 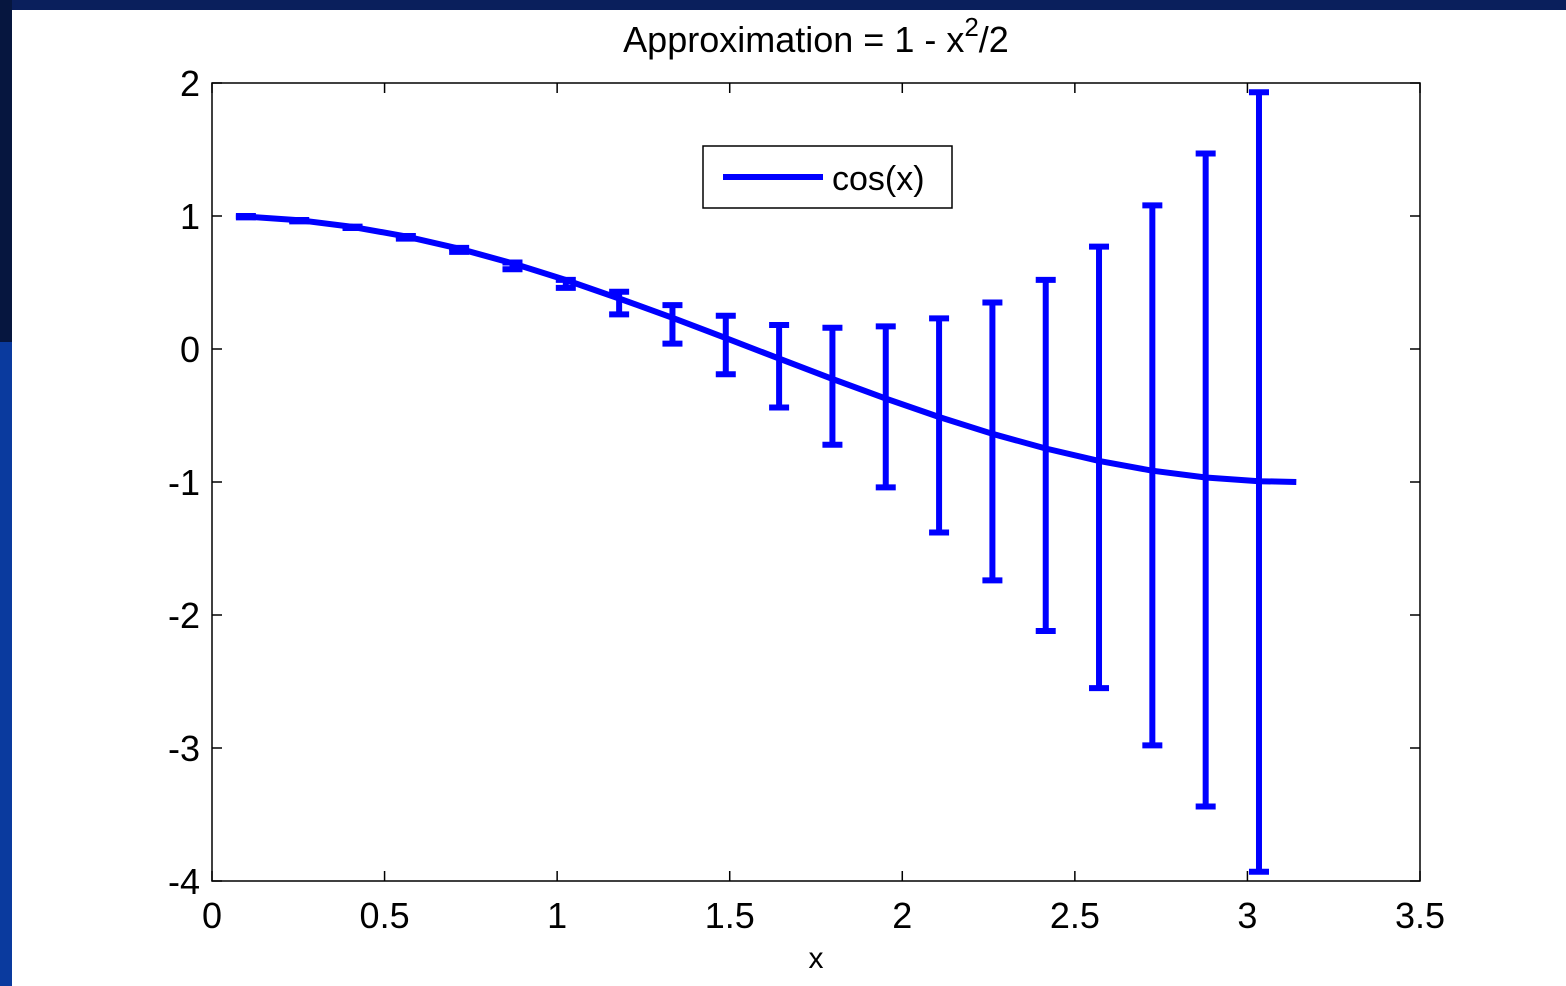 I want to click on x-tick-label: 0, so click(x=212, y=915).